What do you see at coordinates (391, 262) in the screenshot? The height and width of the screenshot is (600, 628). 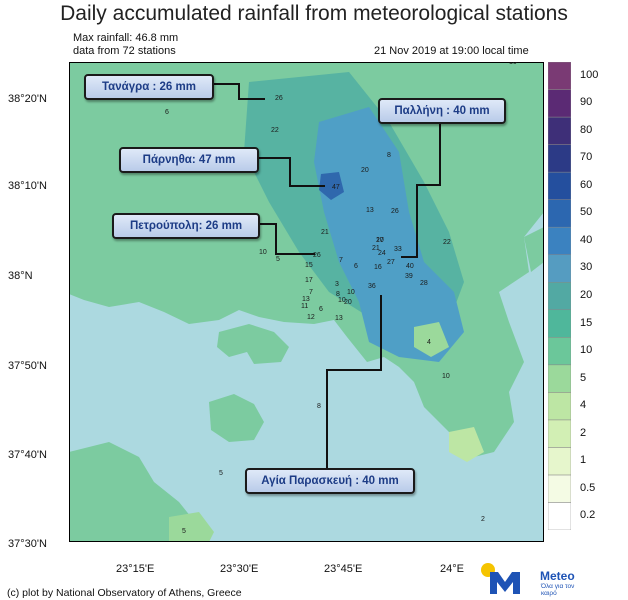 I see `station-value: 27` at bounding box center [391, 262].